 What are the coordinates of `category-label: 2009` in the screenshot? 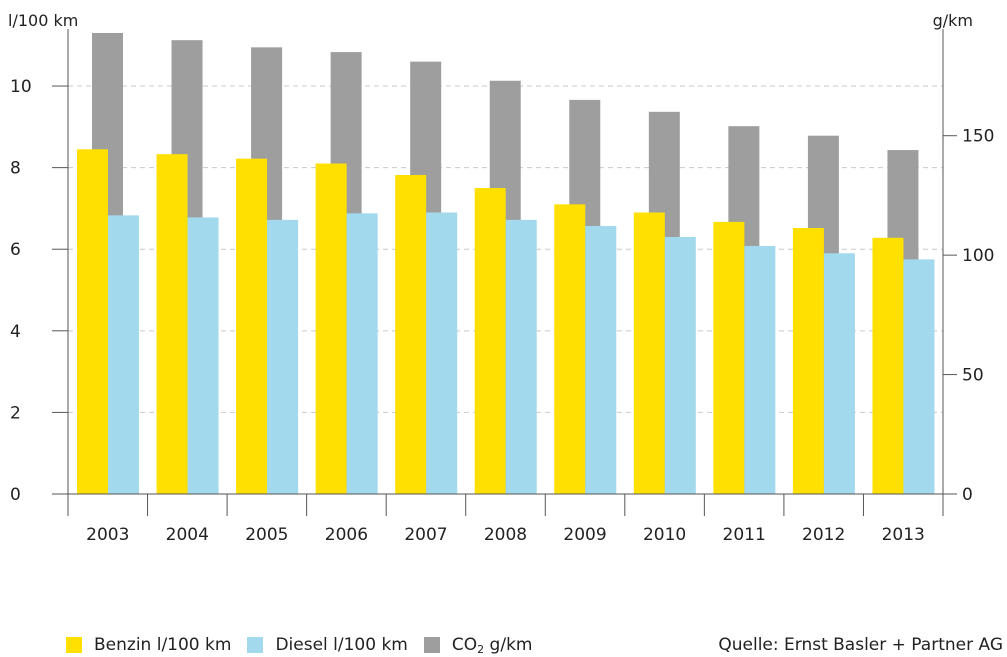 It's located at (584, 535).